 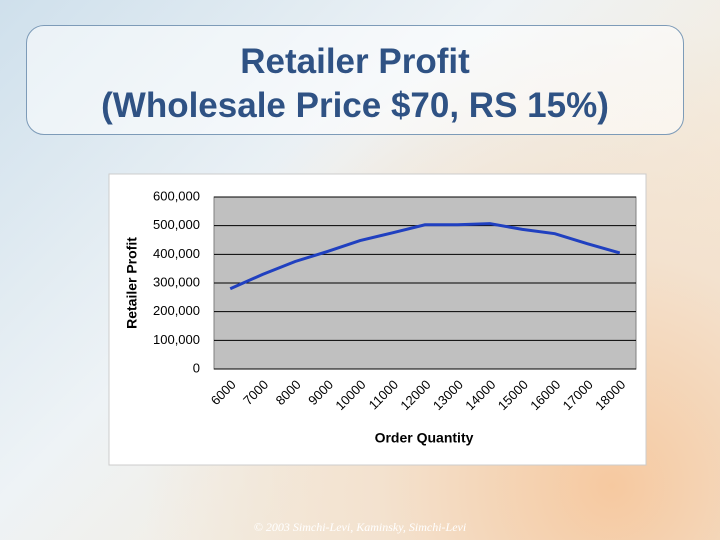 I want to click on slide-title: (Wholesale Price $70, RS 15%), so click(x=355, y=105).